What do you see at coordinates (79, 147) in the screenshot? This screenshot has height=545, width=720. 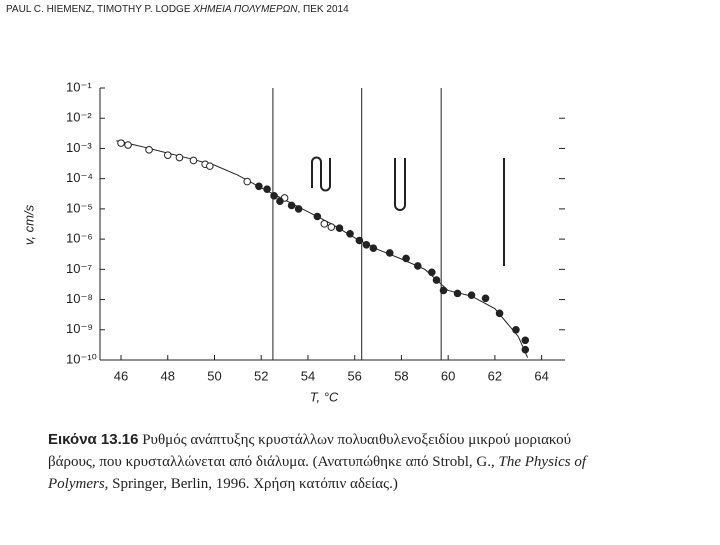 I see `y-tick-label: 10⁻³` at bounding box center [79, 147].